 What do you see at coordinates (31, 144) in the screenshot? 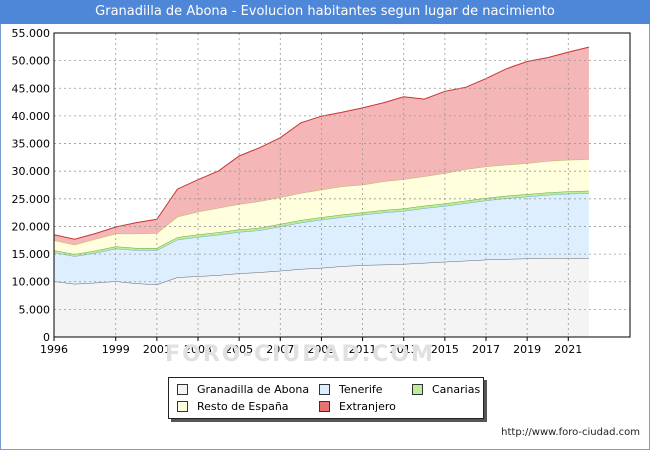
I see `y-tick-label: 35.000` at bounding box center [31, 144].